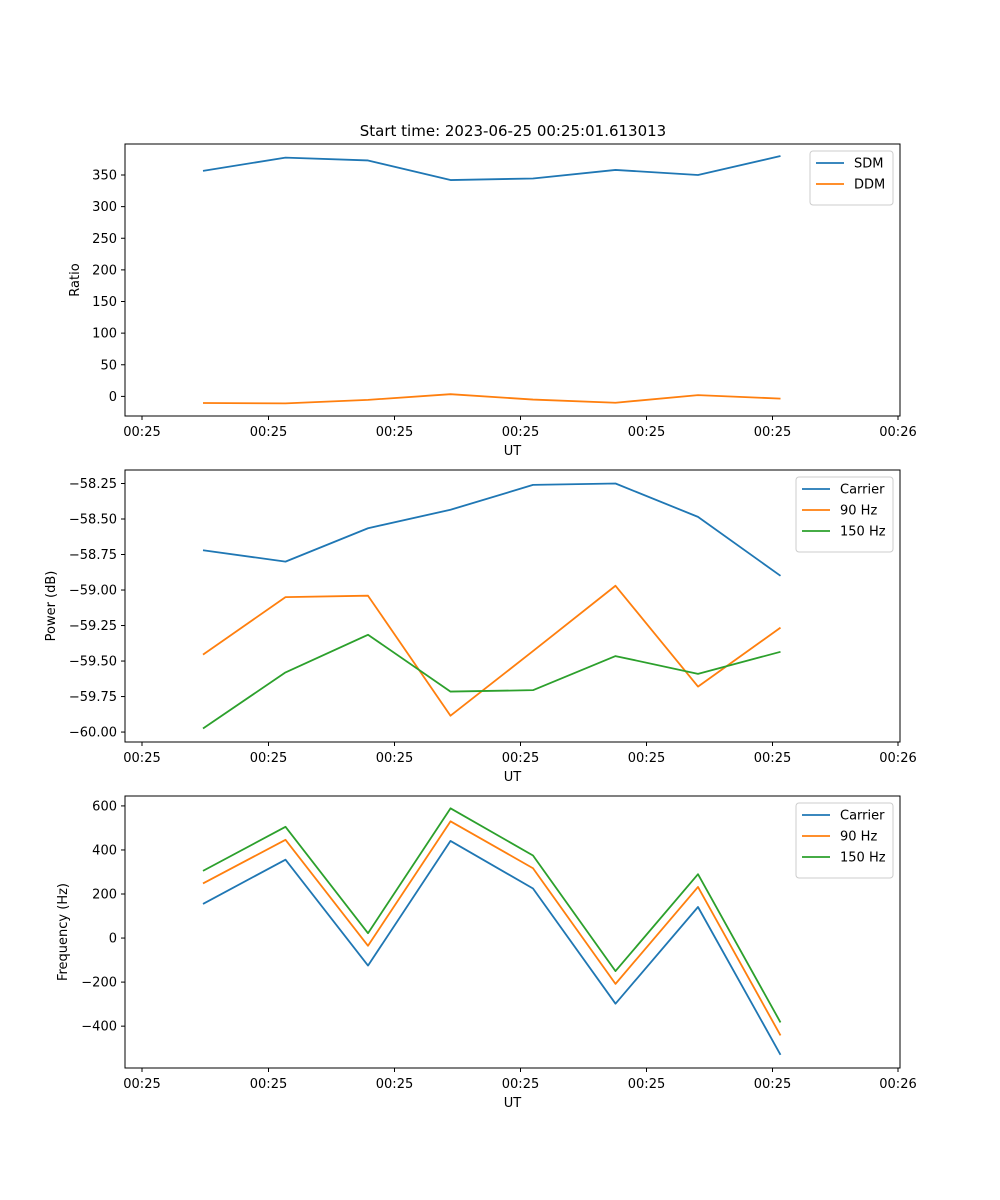 The width and height of the screenshot is (1000, 1200). Describe the element at coordinates (51, 606) in the screenshot. I see `y-axis-label: Power (dB)` at that location.